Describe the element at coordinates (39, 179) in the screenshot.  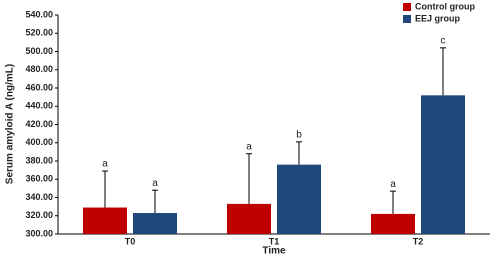
I see `y-tick-label: 360.00` at that location.